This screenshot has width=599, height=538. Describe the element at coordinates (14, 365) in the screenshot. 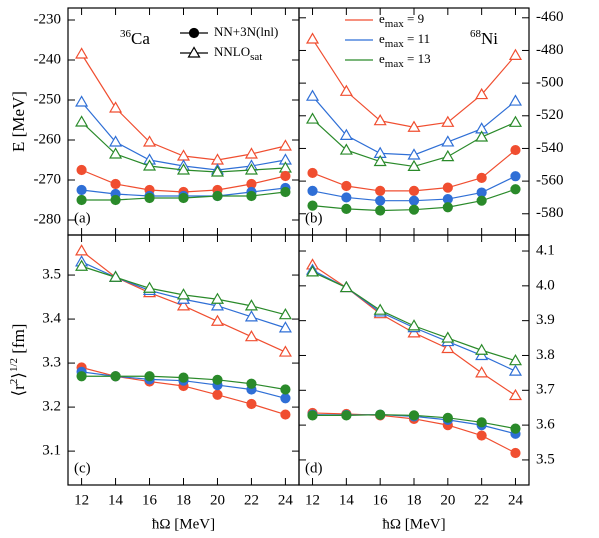

I see `superscript: 1/2` at that location.